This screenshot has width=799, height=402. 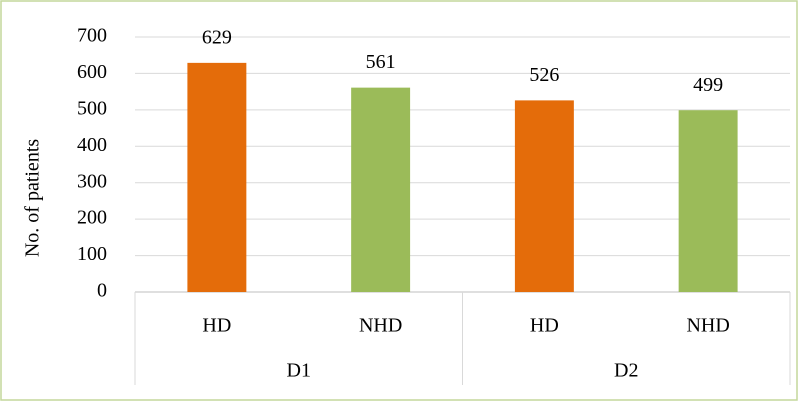 I want to click on group-label: D2, so click(x=626, y=371).